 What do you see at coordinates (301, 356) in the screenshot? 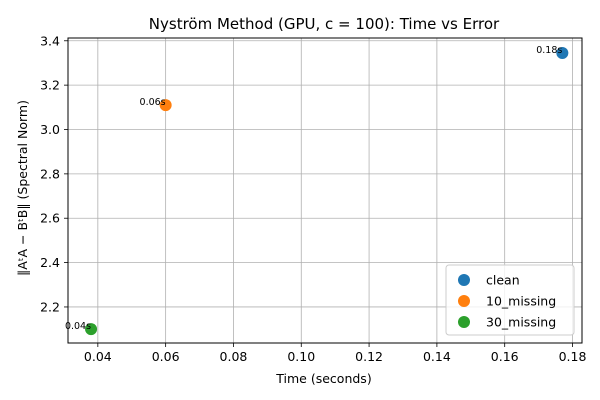
I see `x-tick-label: 0.10` at bounding box center [301, 356].